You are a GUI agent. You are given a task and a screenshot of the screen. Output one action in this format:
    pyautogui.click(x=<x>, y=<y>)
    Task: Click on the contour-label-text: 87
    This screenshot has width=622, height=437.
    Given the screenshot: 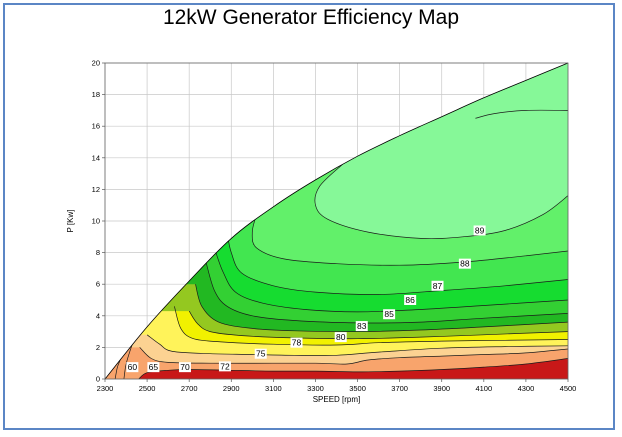 What is the action you would take?
    pyautogui.click(x=438, y=286)
    